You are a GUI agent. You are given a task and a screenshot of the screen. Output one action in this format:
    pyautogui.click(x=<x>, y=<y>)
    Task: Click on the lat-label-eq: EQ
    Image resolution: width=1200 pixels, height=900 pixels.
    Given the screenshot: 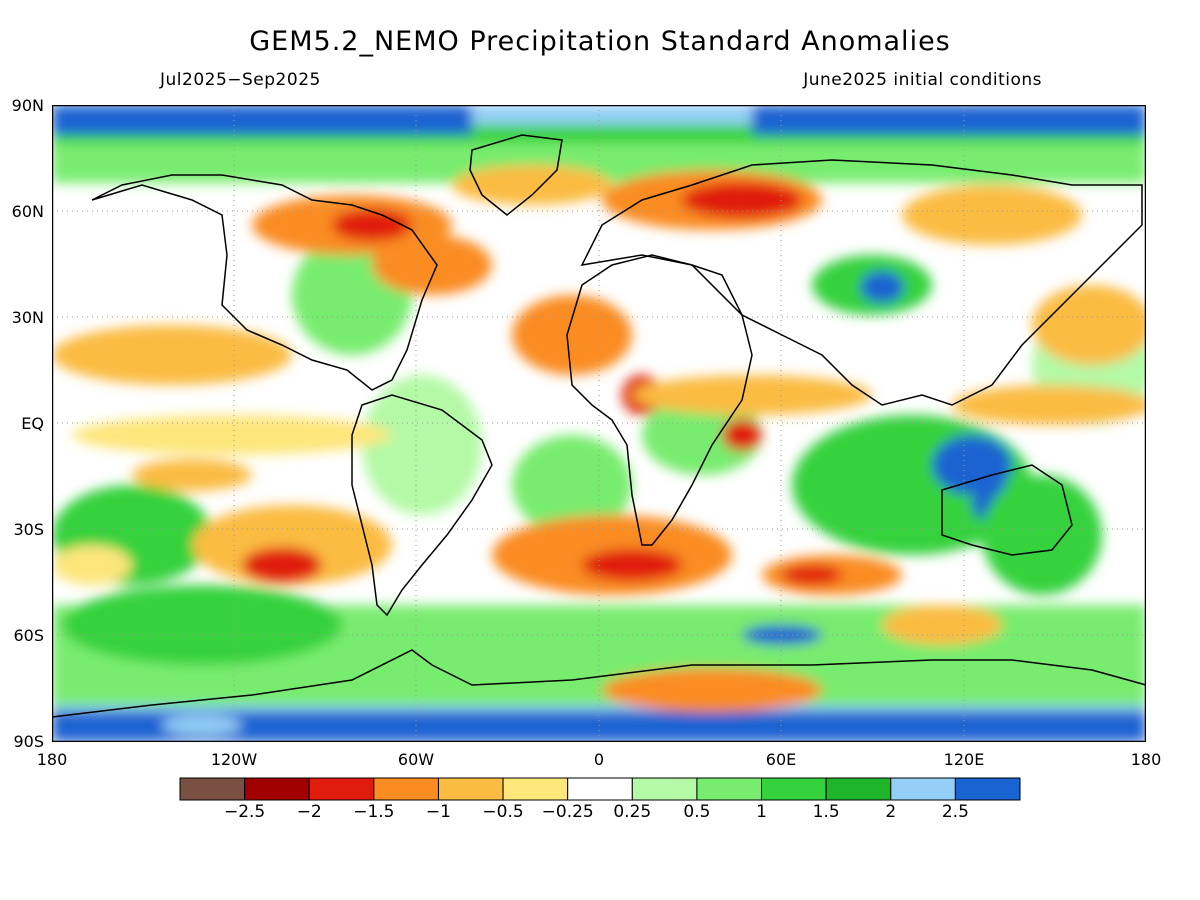 What is the action you would take?
    pyautogui.click(x=32, y=423)
    